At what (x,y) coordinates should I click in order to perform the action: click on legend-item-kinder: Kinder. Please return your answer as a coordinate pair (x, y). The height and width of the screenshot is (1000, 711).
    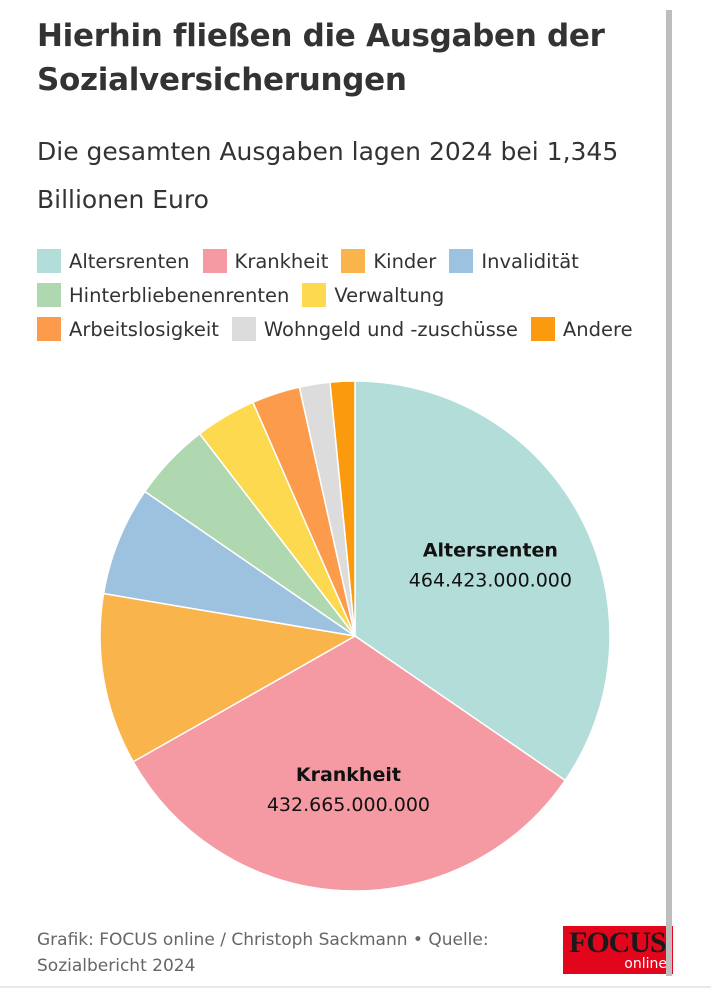
    Looking at the image, I should click on (388, 261).